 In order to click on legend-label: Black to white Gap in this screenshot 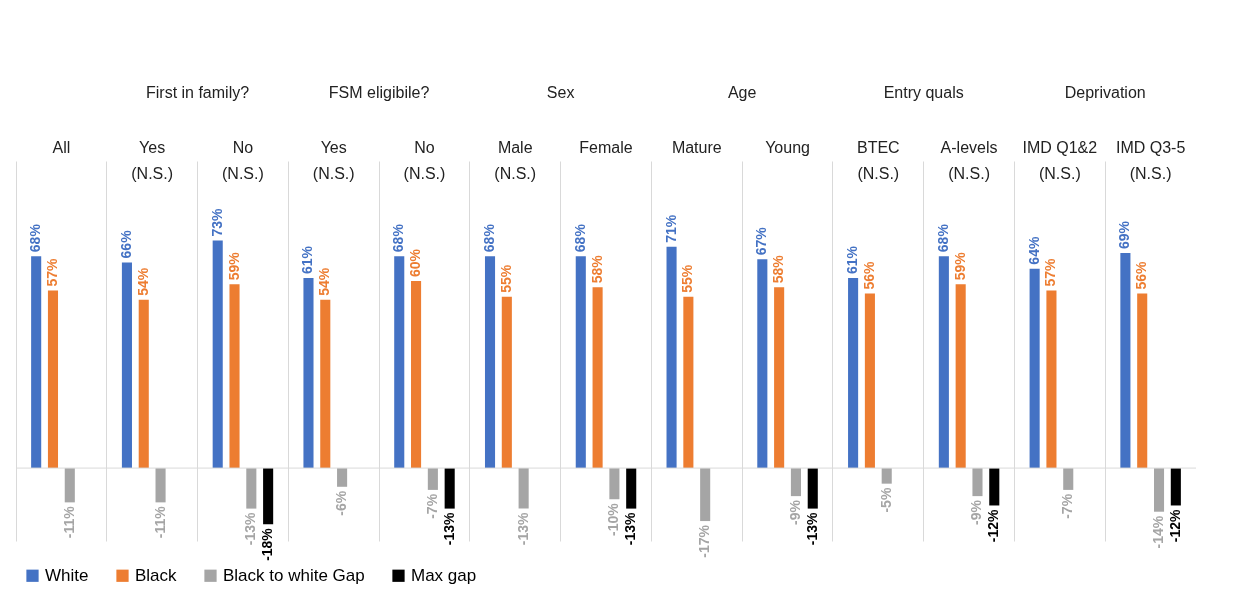, I will do `click(294, 575)`.